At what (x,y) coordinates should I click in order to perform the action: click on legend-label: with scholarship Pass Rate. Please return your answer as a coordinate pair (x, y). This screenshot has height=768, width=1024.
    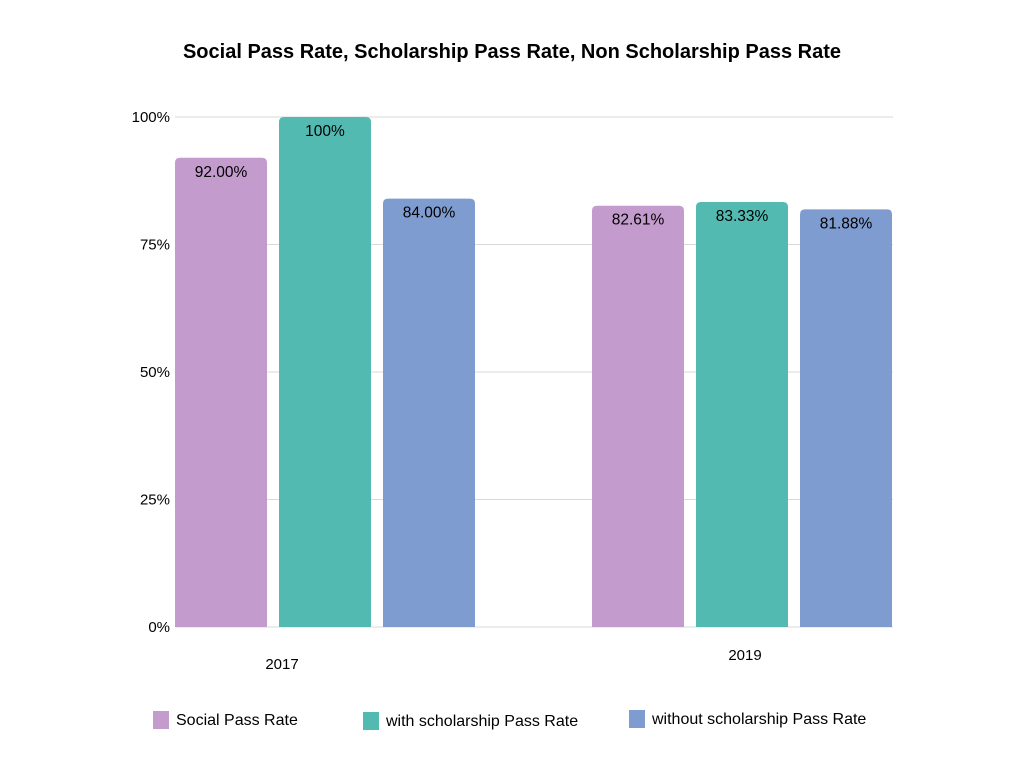
    Looking at the image, I should click on (481, 721).